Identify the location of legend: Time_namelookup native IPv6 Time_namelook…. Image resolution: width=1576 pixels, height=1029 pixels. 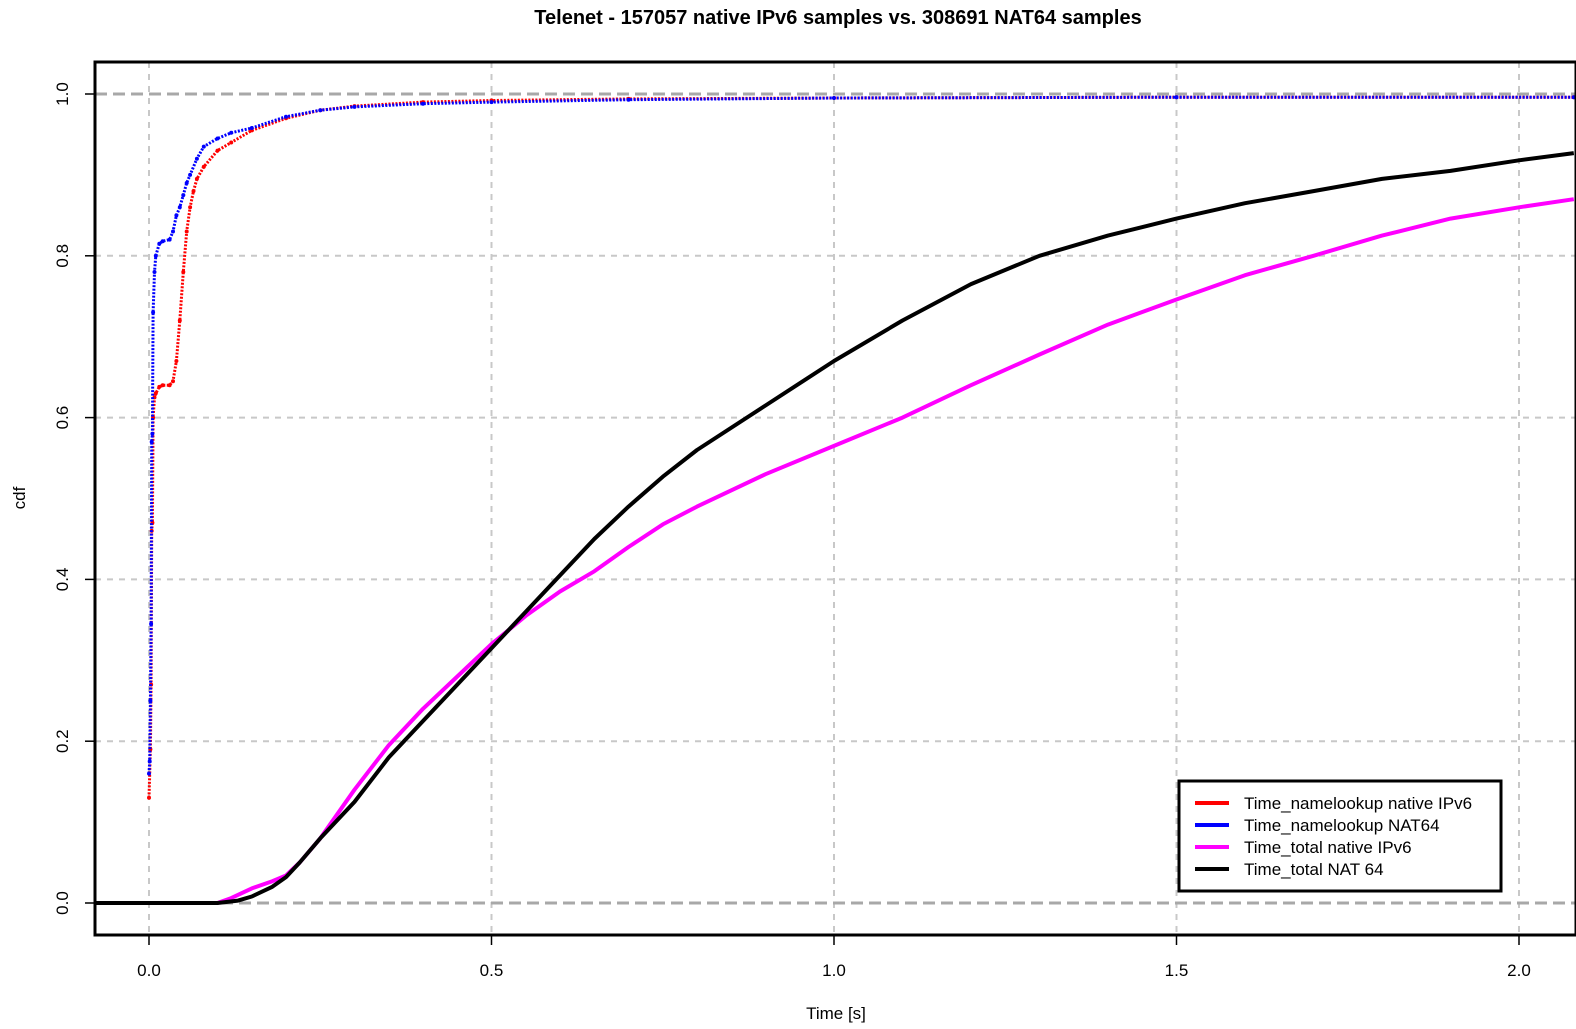
(1340, 836).